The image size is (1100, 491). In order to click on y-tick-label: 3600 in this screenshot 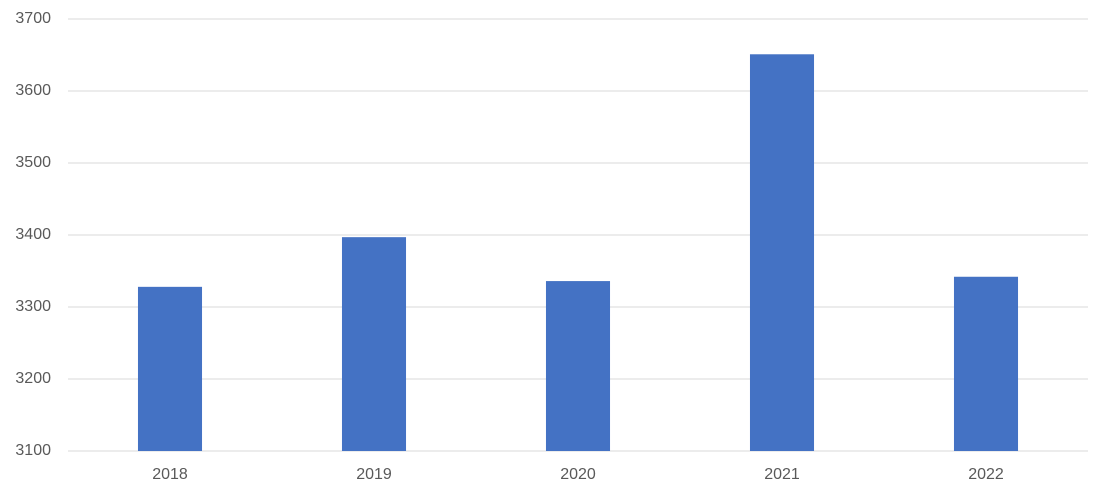, I will do `click(33, 90)`.